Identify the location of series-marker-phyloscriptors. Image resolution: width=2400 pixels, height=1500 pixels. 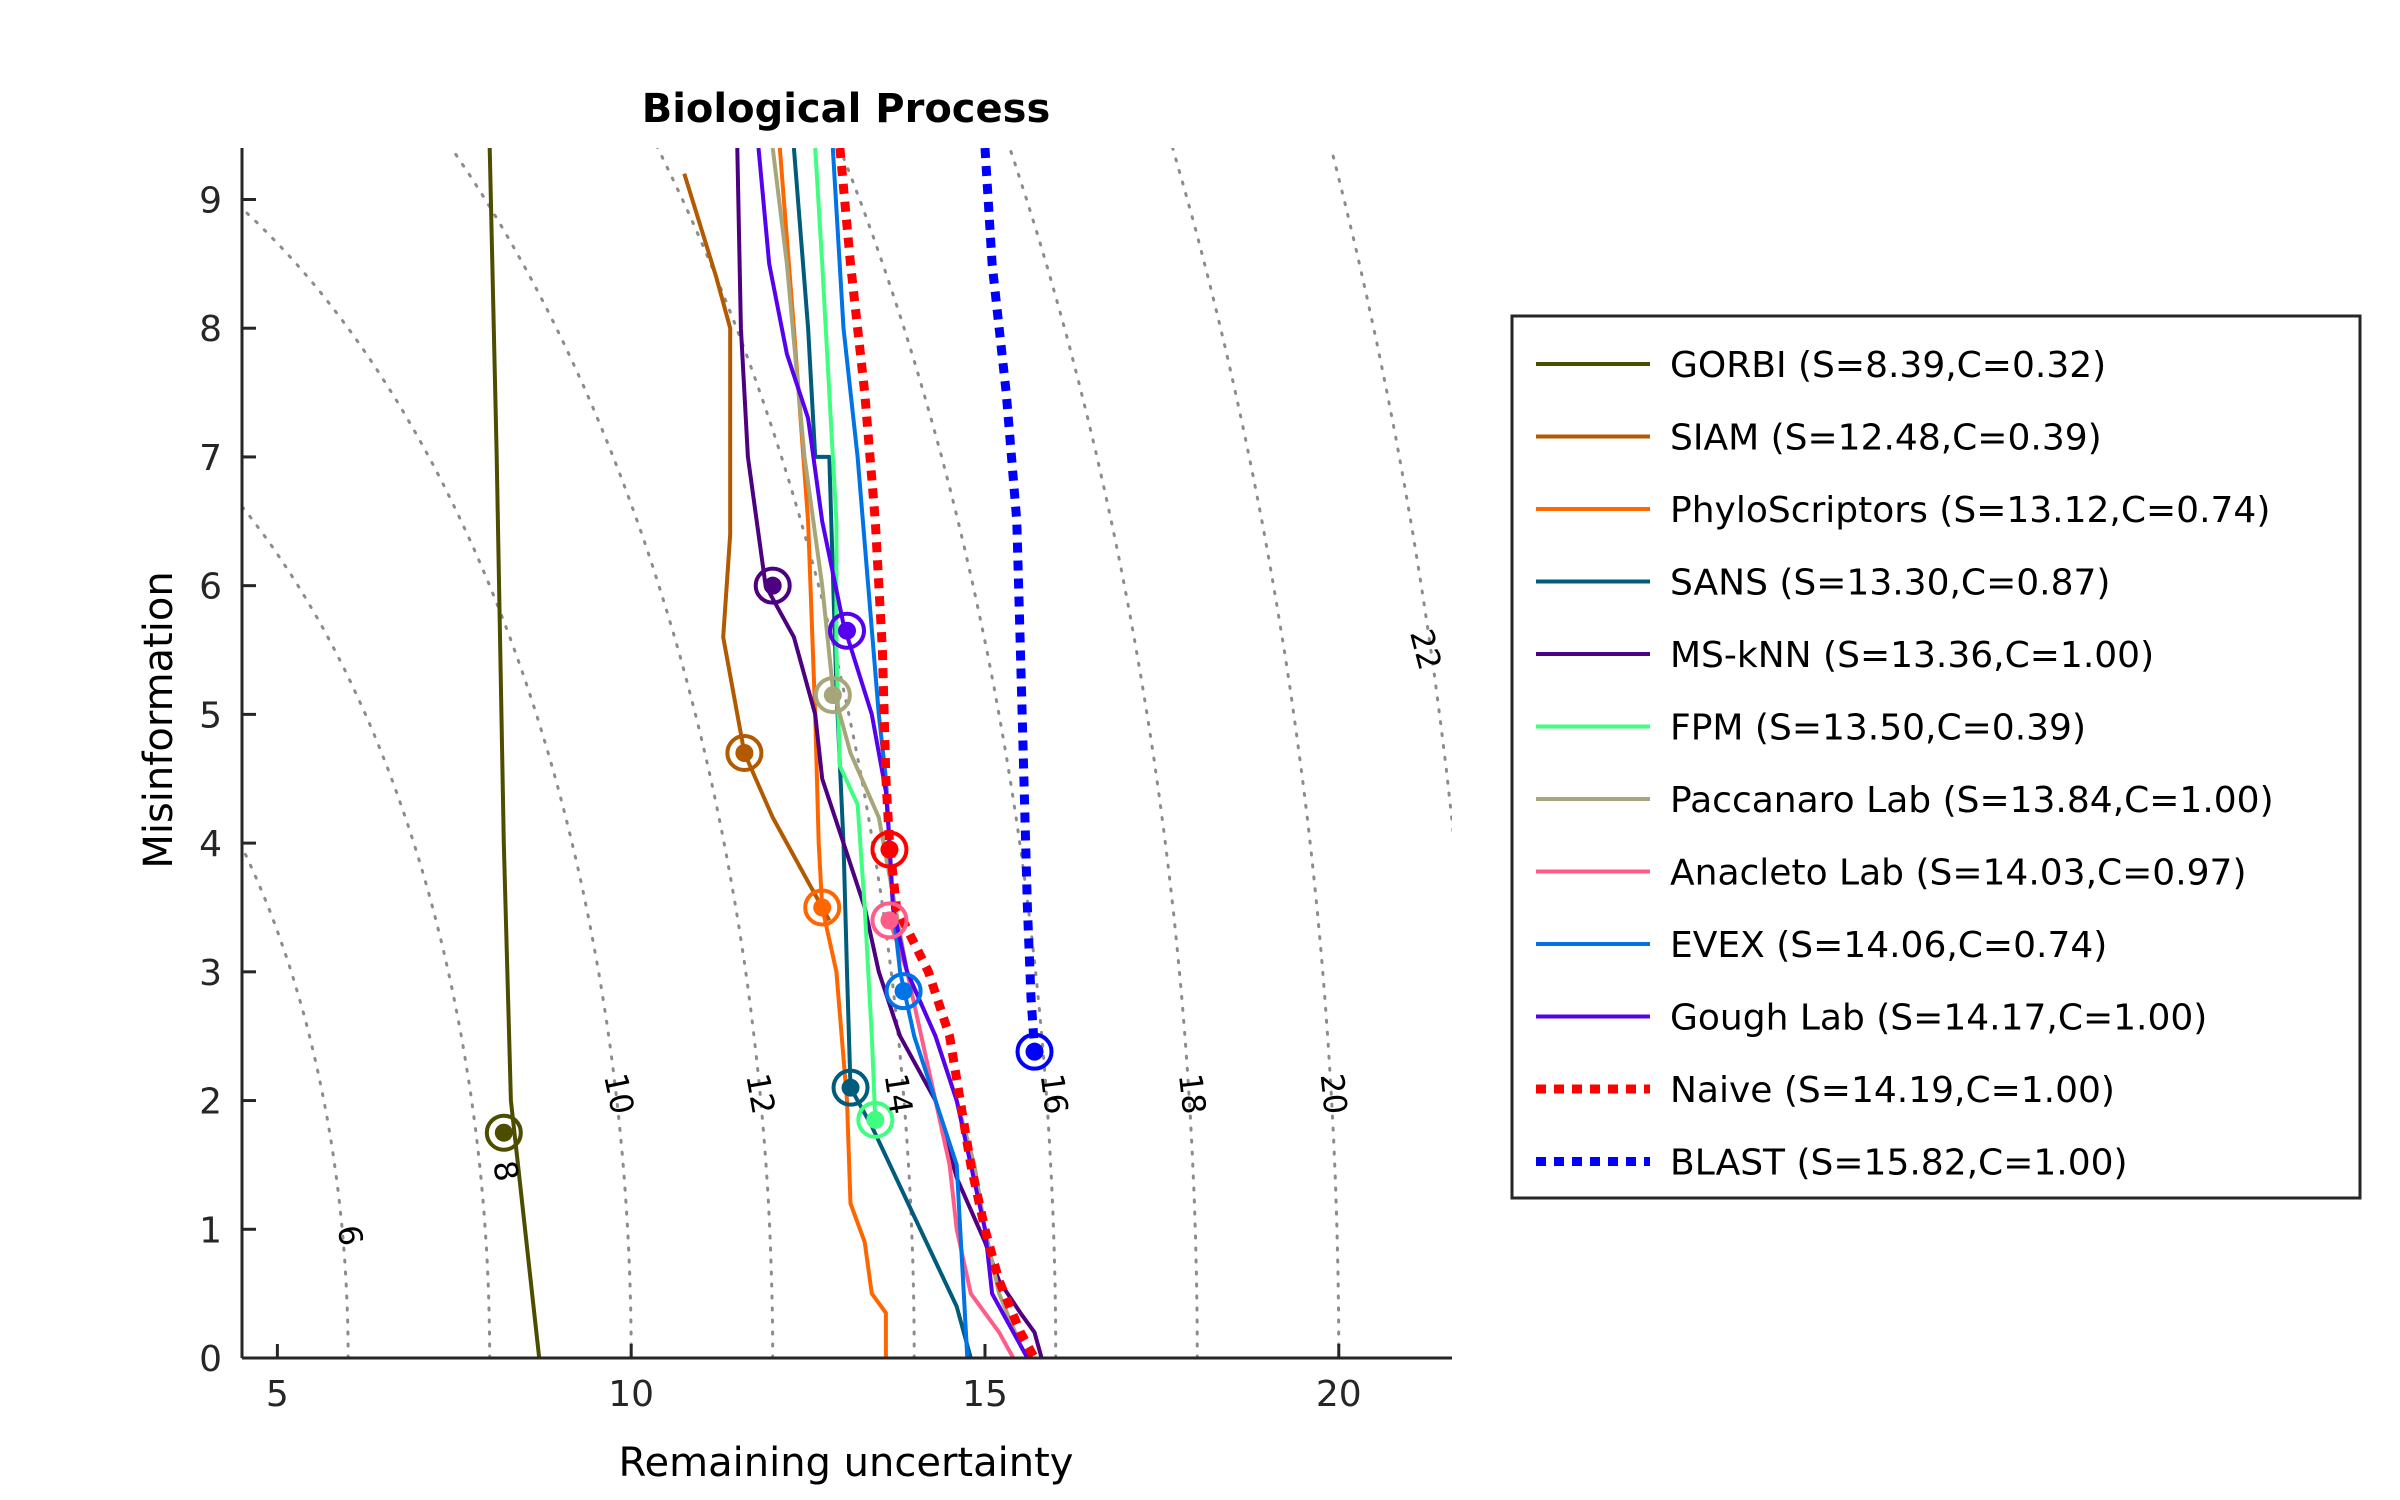
(822, 907).